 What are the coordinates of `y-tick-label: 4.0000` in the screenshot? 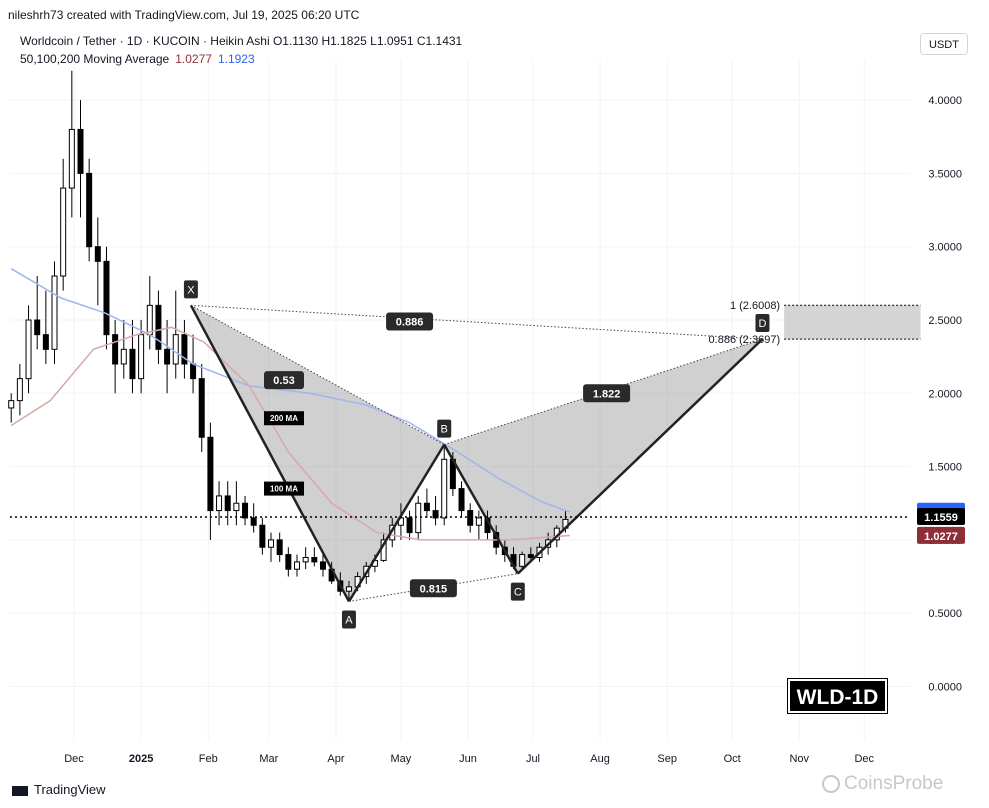 It's located at (945, 101).